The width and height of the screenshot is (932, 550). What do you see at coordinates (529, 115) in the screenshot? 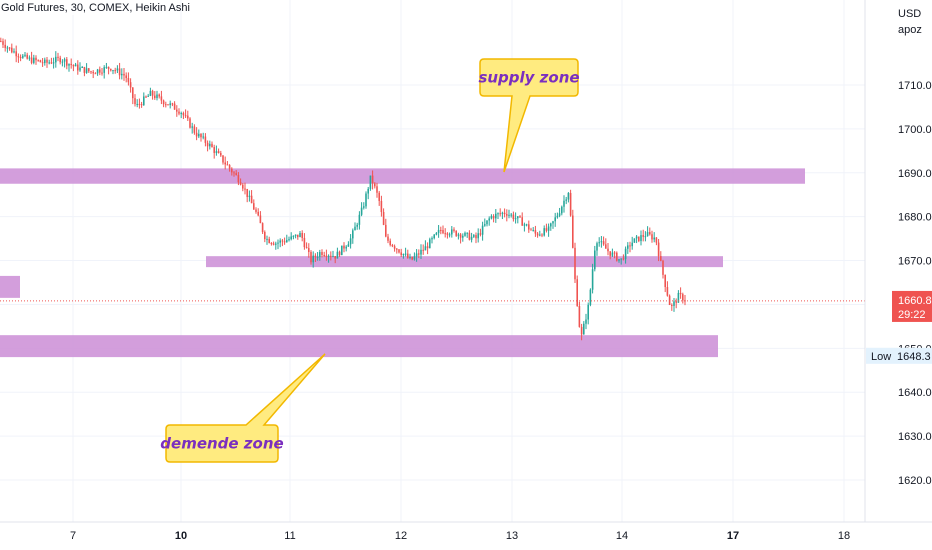
I see `supply-zone-callout: supply zone` at bounding box center [529, 115].